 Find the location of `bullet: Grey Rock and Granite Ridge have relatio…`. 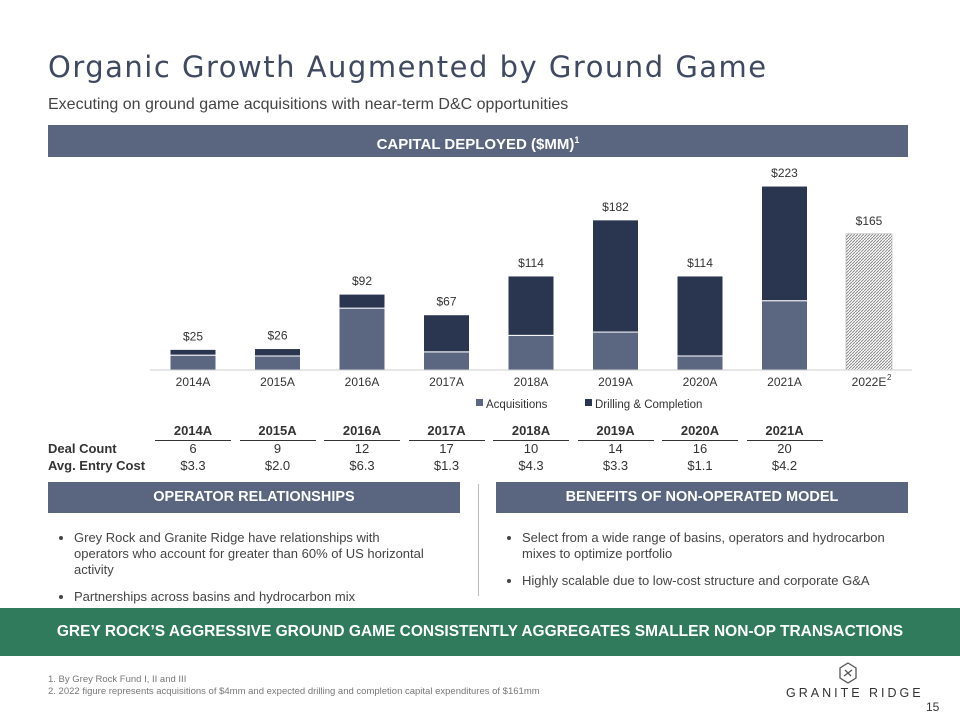

bullet: Grey Rock and Granite Ridge have relatio… is located at coordinates (254, 554).